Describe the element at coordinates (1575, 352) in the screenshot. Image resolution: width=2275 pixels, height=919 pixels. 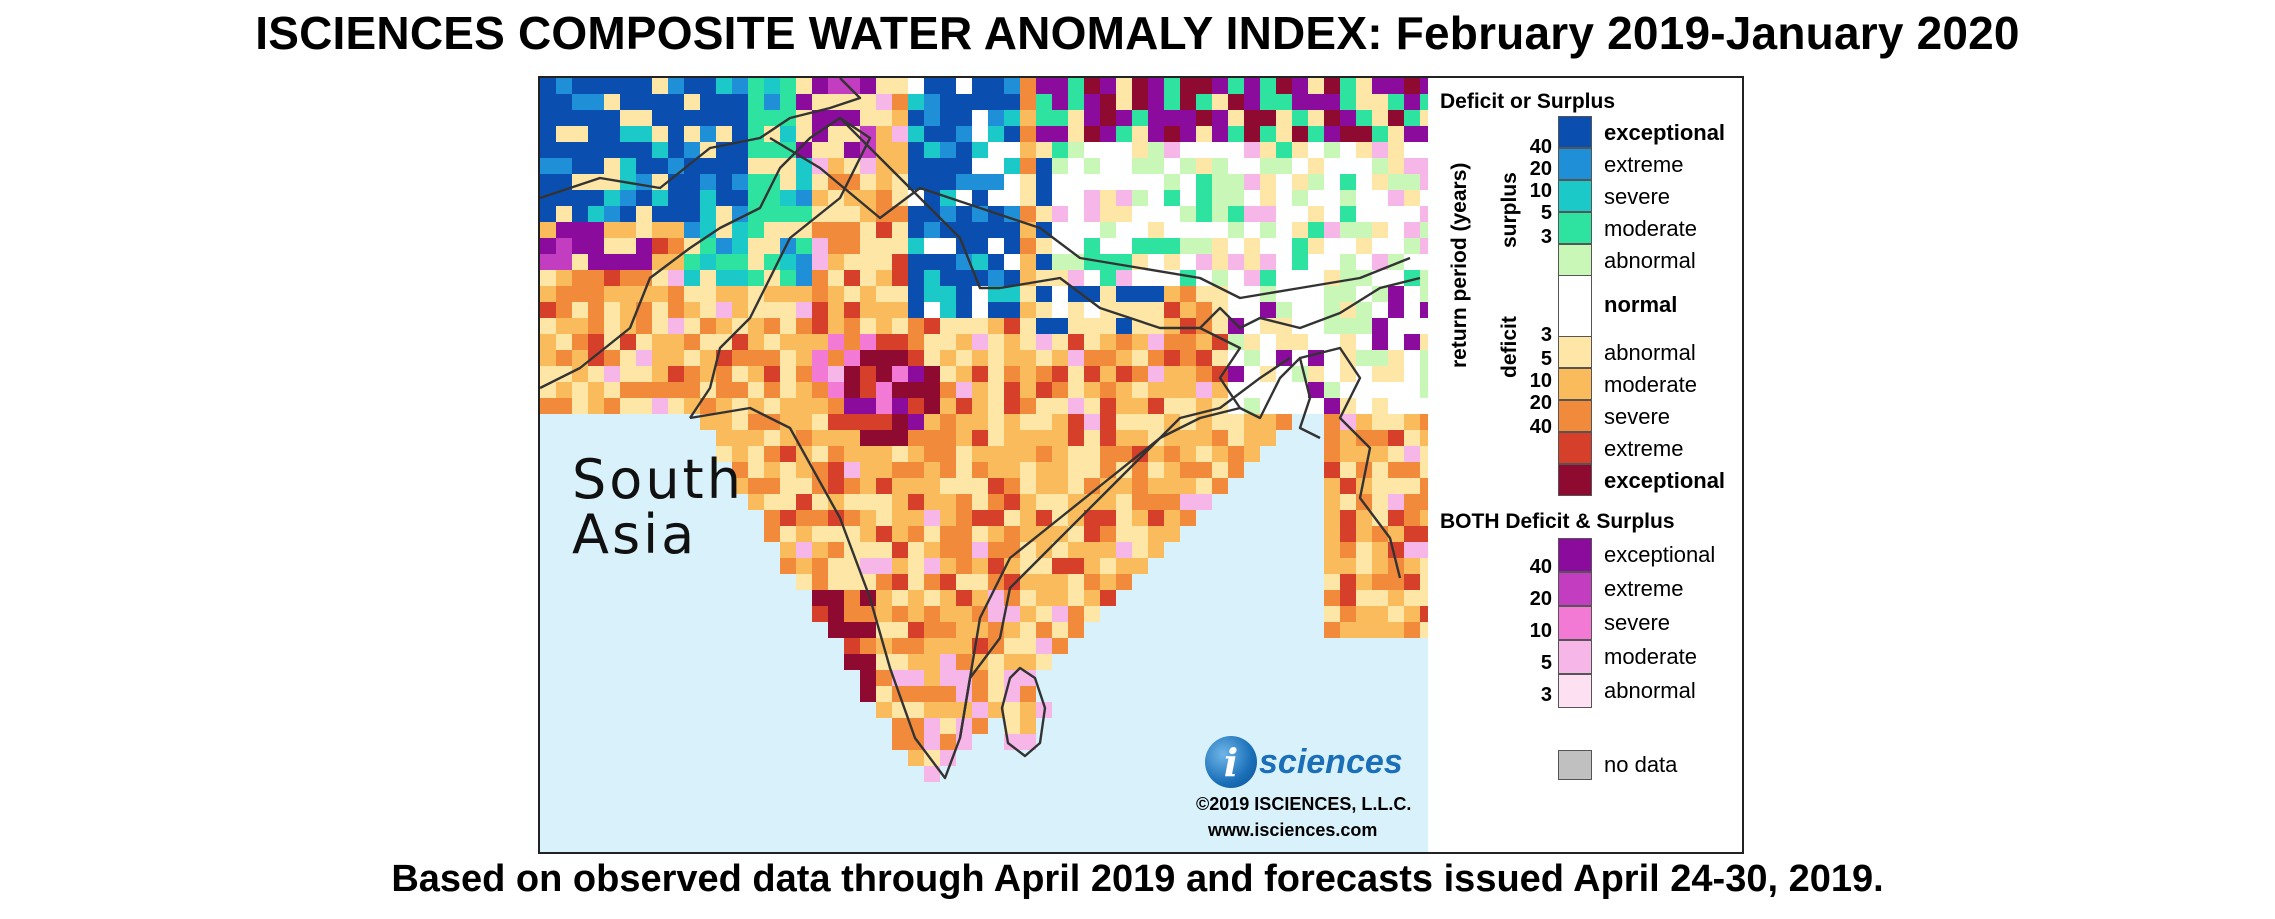
I see `deficit-swatch-abnormal` at that location.